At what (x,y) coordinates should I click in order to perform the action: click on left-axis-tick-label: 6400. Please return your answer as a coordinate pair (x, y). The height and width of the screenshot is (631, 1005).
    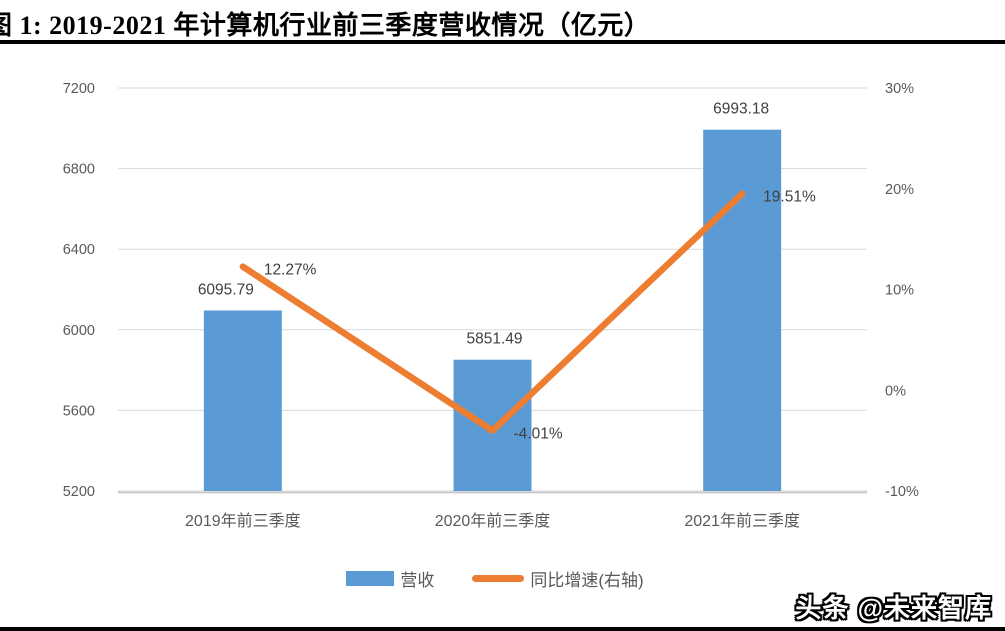
    Looking at the image, I should click on (79, 250).